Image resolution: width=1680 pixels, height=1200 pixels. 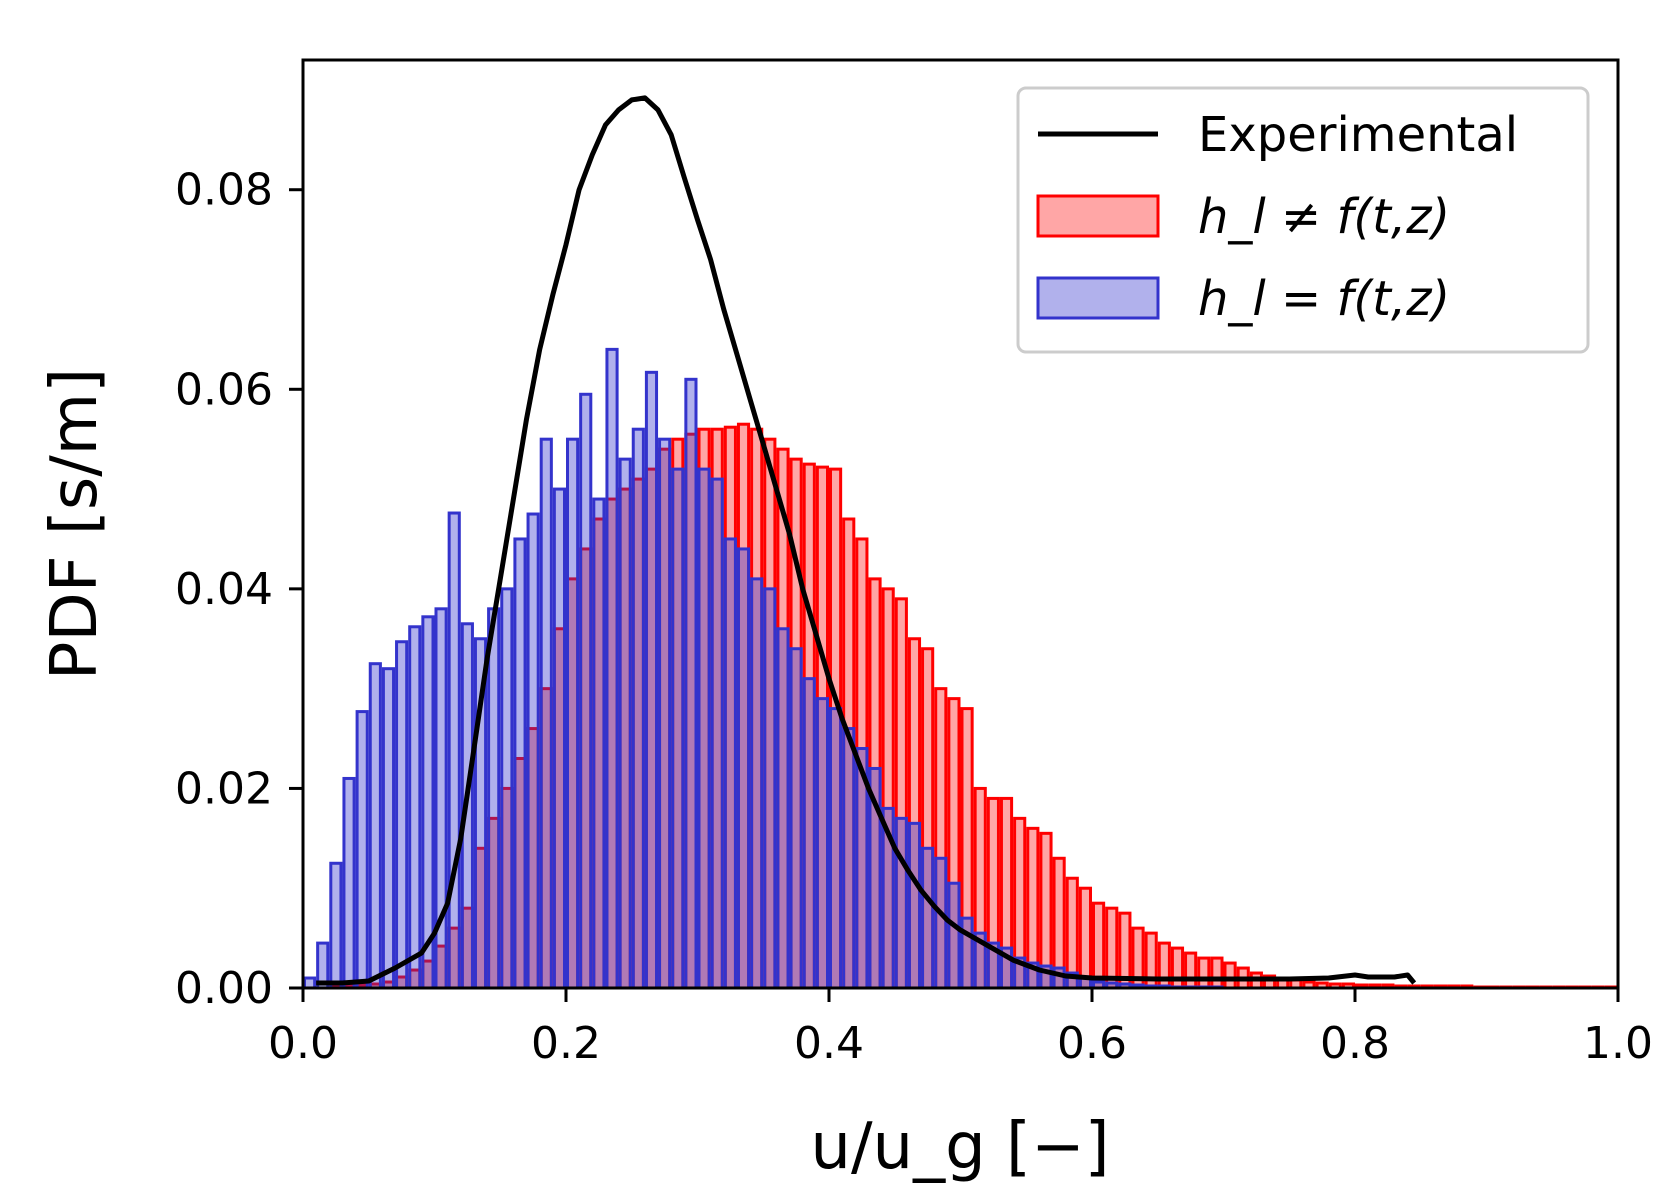 I want to click on y-axis-ticks: 0.00 0.02 0.04 0.06 0.08, so click(x=239, y=589).